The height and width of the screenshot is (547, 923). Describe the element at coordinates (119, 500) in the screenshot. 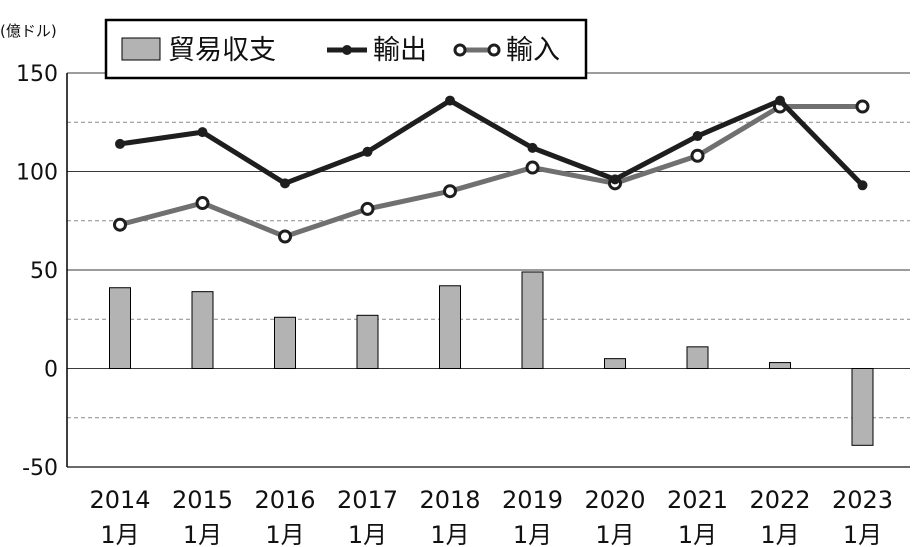

I see `x-tick-year: 2014` at that location.